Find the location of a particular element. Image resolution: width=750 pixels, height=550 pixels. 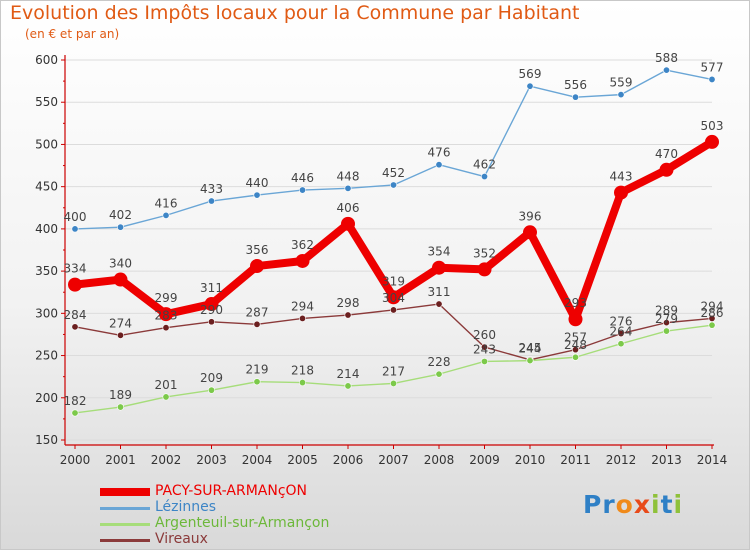

data-label: 556 is located at coordinates (575, 85).